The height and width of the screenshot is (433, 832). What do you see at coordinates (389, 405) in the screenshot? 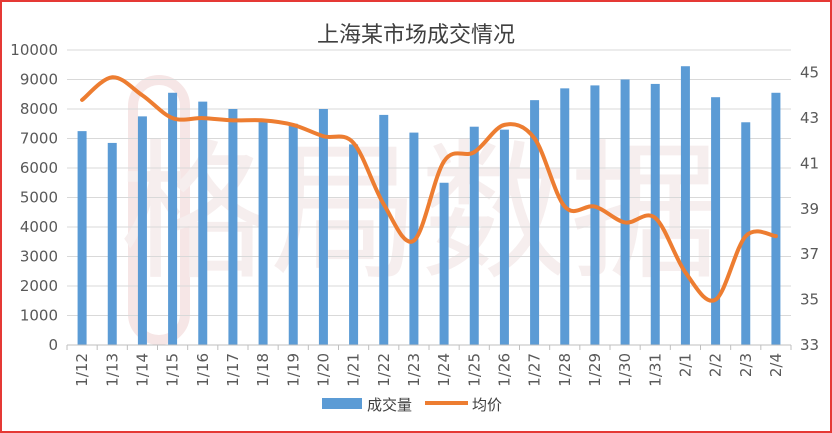
I see `legend-bar-label: 成交量` at bounding box center [389, 405].